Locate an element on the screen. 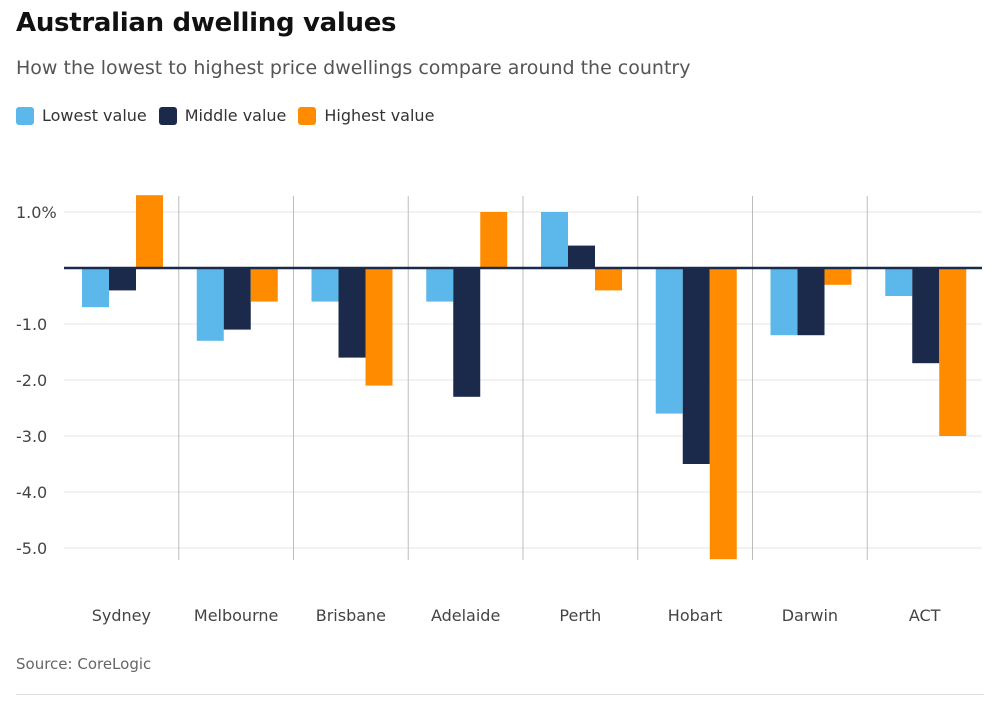 Image resolution: width=1000 pixels, height=716 pixels. legend-swatch-middle is located at coordinates (167, 115).